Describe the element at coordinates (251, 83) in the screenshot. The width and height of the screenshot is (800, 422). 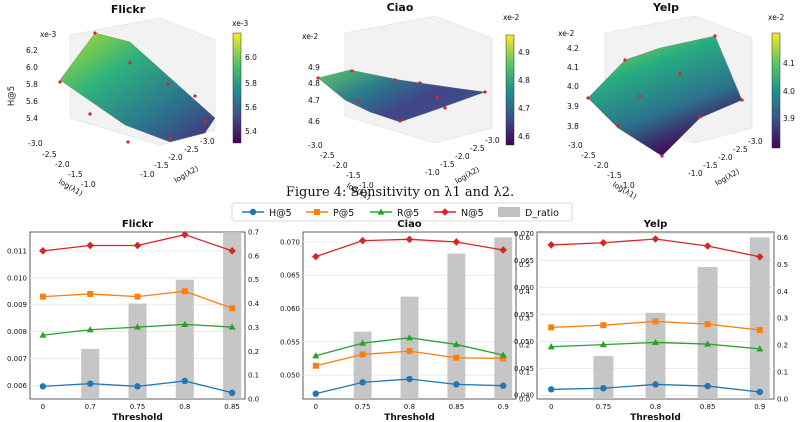
I see `svg-text: 5.8` at that location.